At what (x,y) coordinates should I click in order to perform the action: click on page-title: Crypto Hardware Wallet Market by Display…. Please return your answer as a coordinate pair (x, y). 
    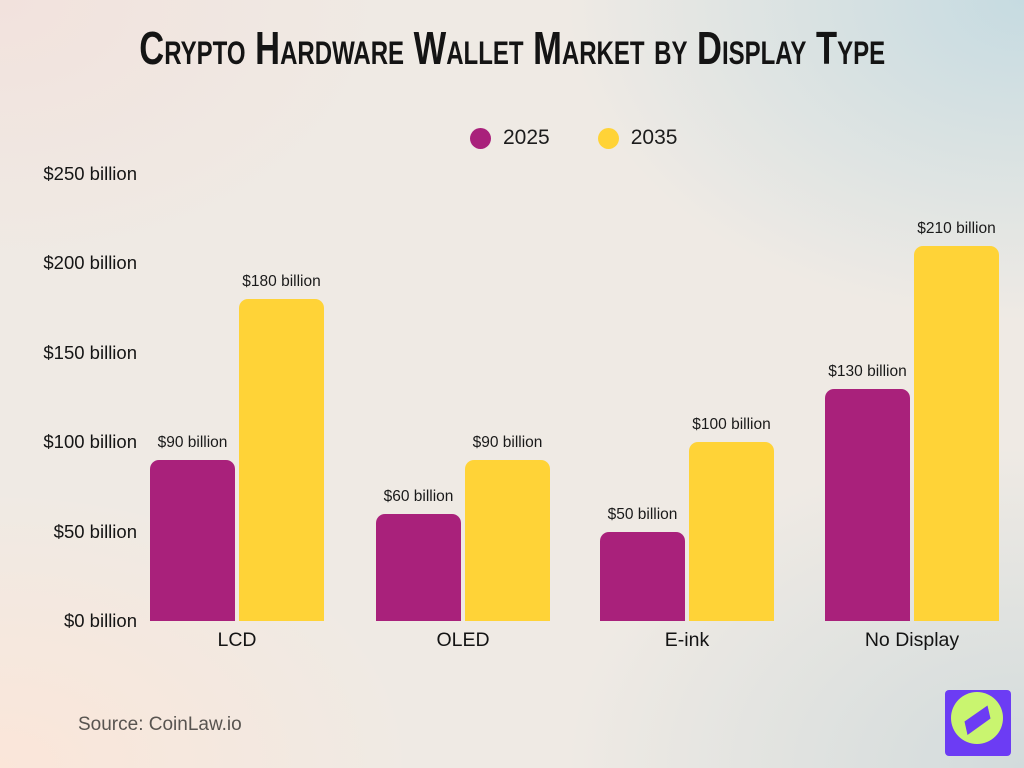
    Looking at the image, I should click on (512, 48).